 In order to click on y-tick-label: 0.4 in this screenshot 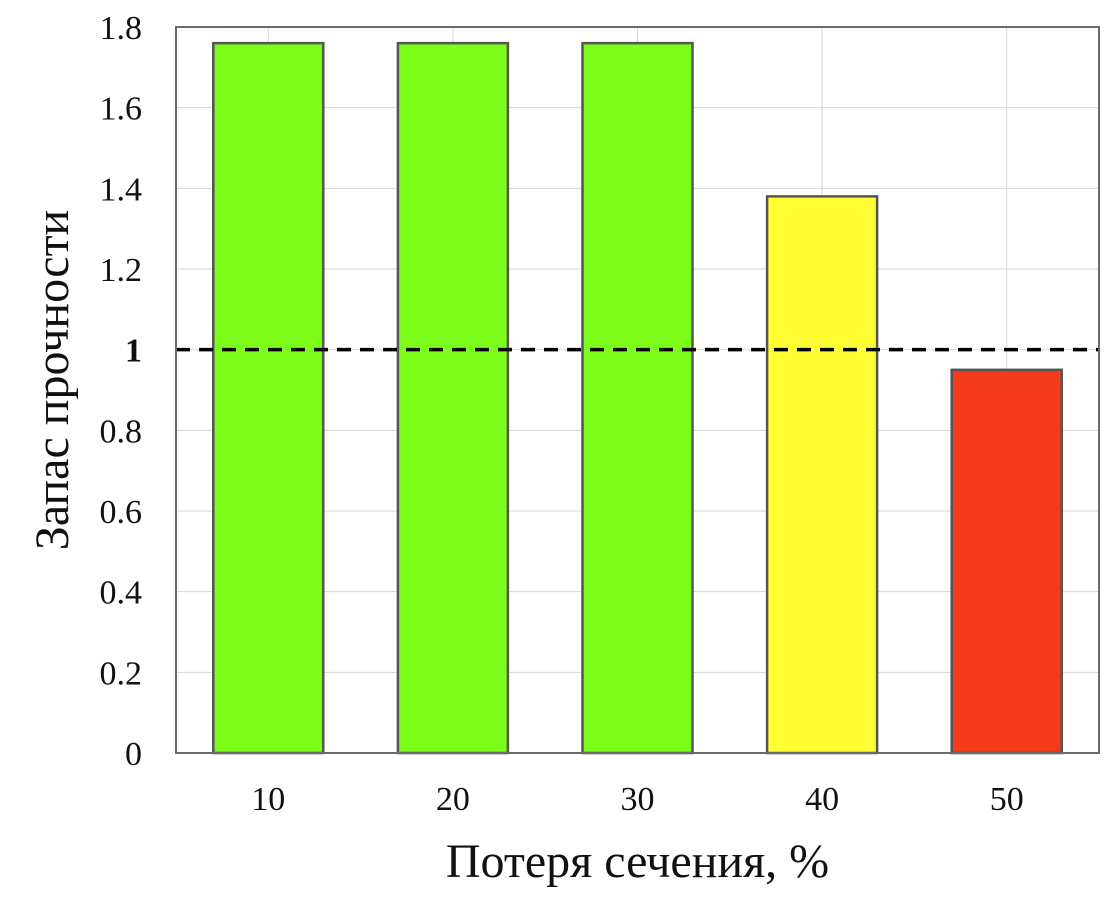, I will do `click(121, 593)`.